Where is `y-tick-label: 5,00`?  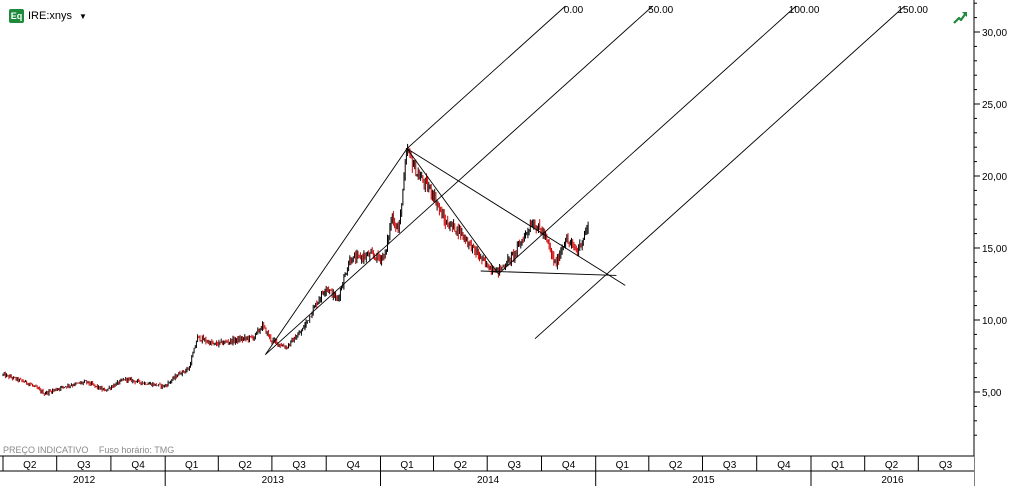
y-tick-label: 5,00 is located at coordinates (992, 393).